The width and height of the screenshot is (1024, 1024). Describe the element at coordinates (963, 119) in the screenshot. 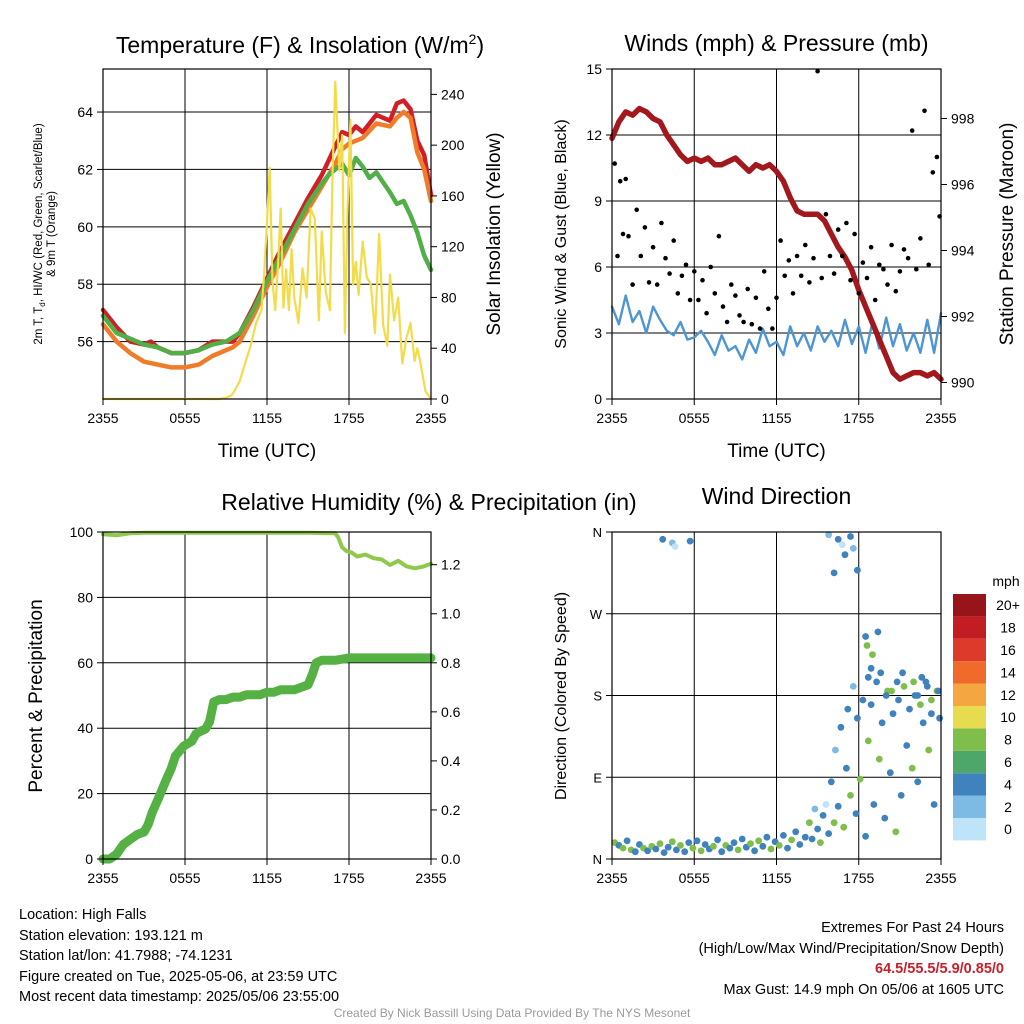

I see `y-tick-label-right: 998` at that location.